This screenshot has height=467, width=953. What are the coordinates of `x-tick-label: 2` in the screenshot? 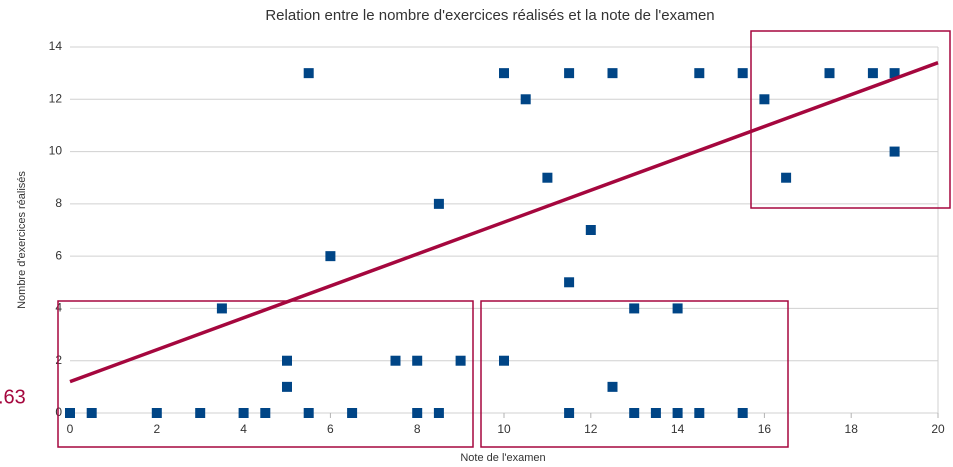 It's located at (156, 429).